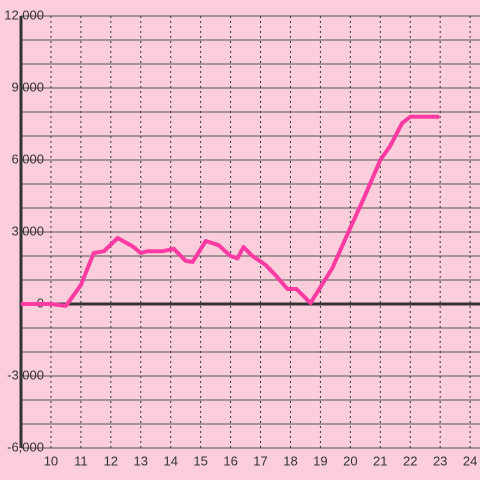 This screenshot has width=480, height=480. What do you see at coordinates (440, 460) in the screenshot?
I see `x-tick-label: 23` at bounding box center [440, 460].